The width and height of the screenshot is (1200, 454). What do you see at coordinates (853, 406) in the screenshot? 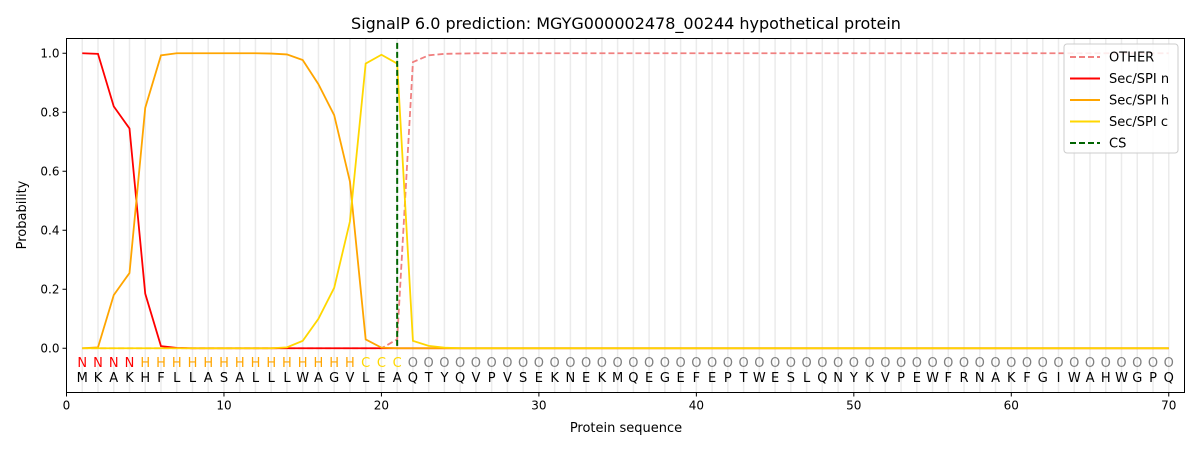
I see `x-tick-label: 50` at bounding box center [853, 406].